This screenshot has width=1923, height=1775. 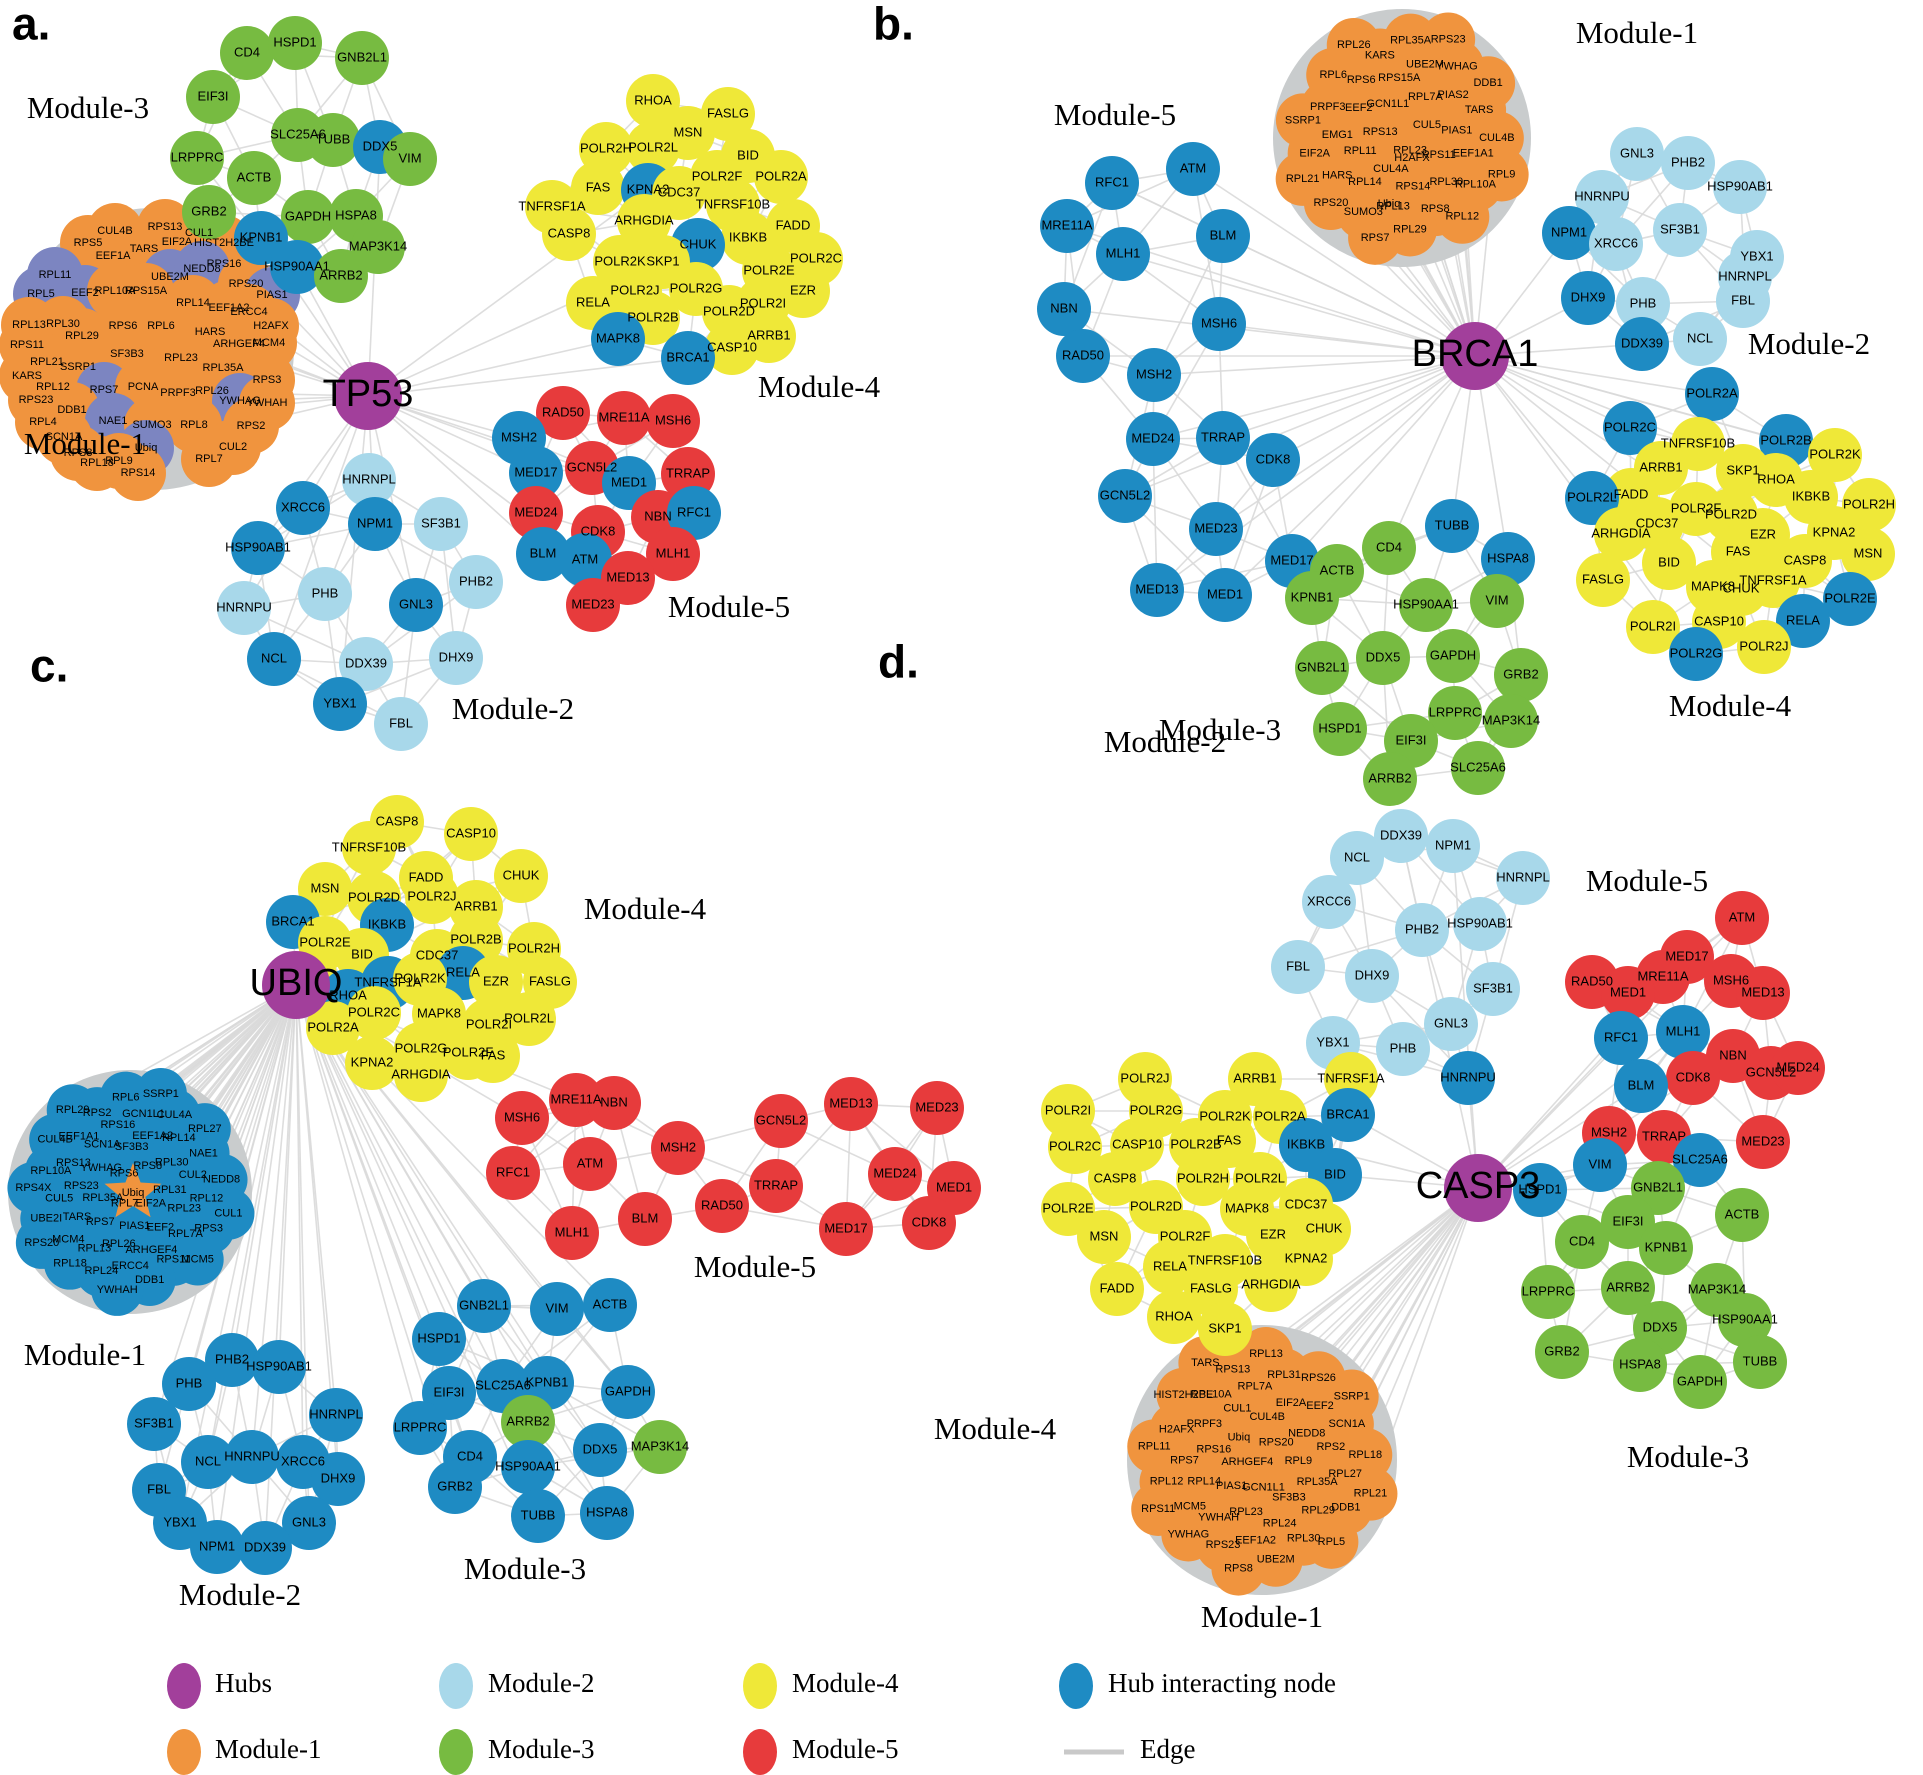 What do you see at coordinates (1219, 324) in the screenshot?
I see `node-MSH6` at bounding box center [1219, 324].